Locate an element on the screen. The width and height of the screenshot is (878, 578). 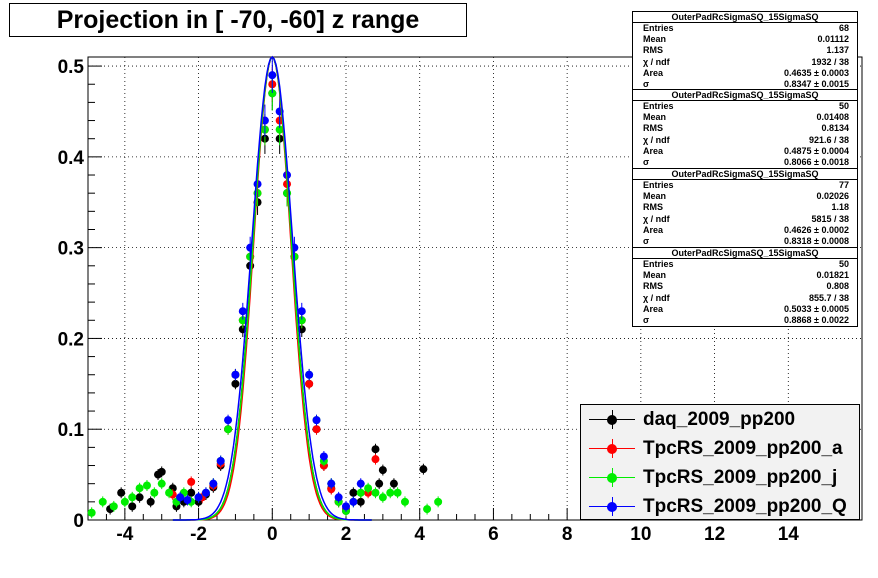
stats-row: χ / ndf 5815 / 38 is located at coordinates (745, 219).